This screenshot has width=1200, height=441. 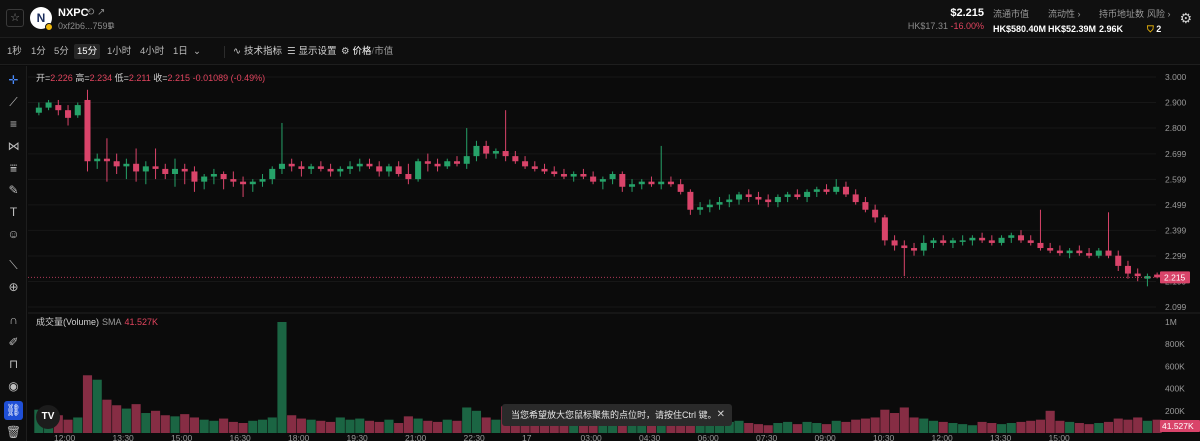 I want to click on open-label: 开=, so click(x=43, y=78).